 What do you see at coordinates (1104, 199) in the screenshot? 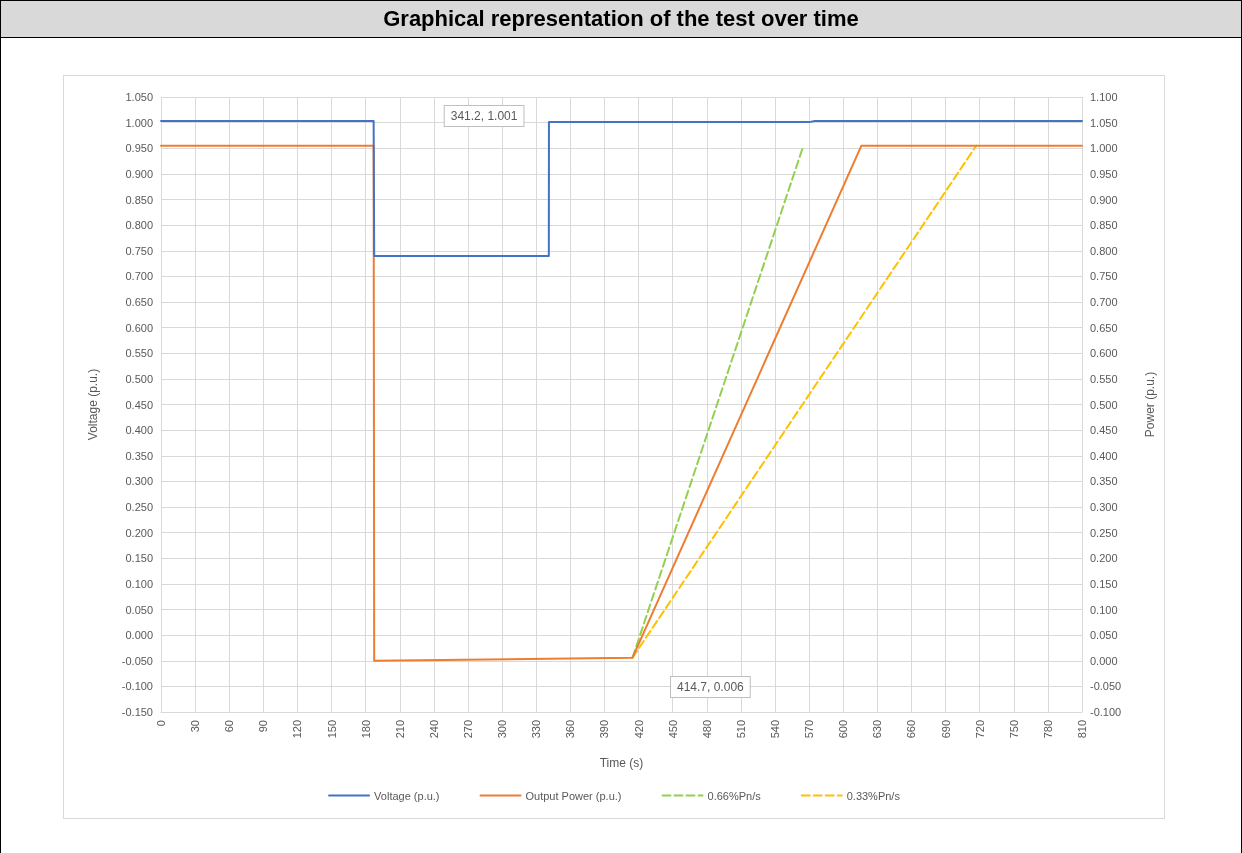
I see `y2-tick-label: 0.900` at bounding box center [1104, 199].